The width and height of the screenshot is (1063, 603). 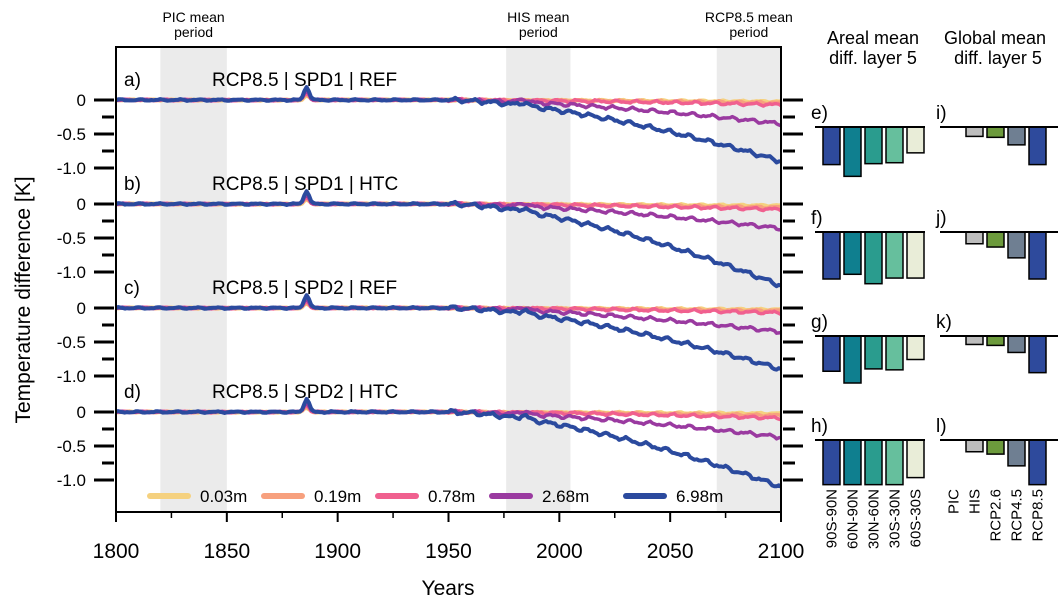 I want to click on legend: 0.03m 0.19m 0.78m 2.68m 6.98m, so click(x=435, y=496).